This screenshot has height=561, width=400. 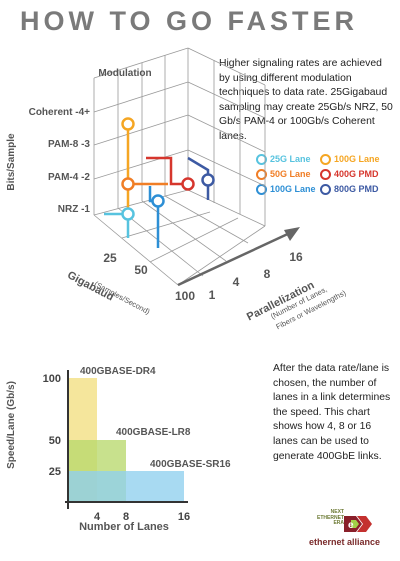 I want to click on legend-item-25g-lane: 25G Lane, so click(x=283, y=159).